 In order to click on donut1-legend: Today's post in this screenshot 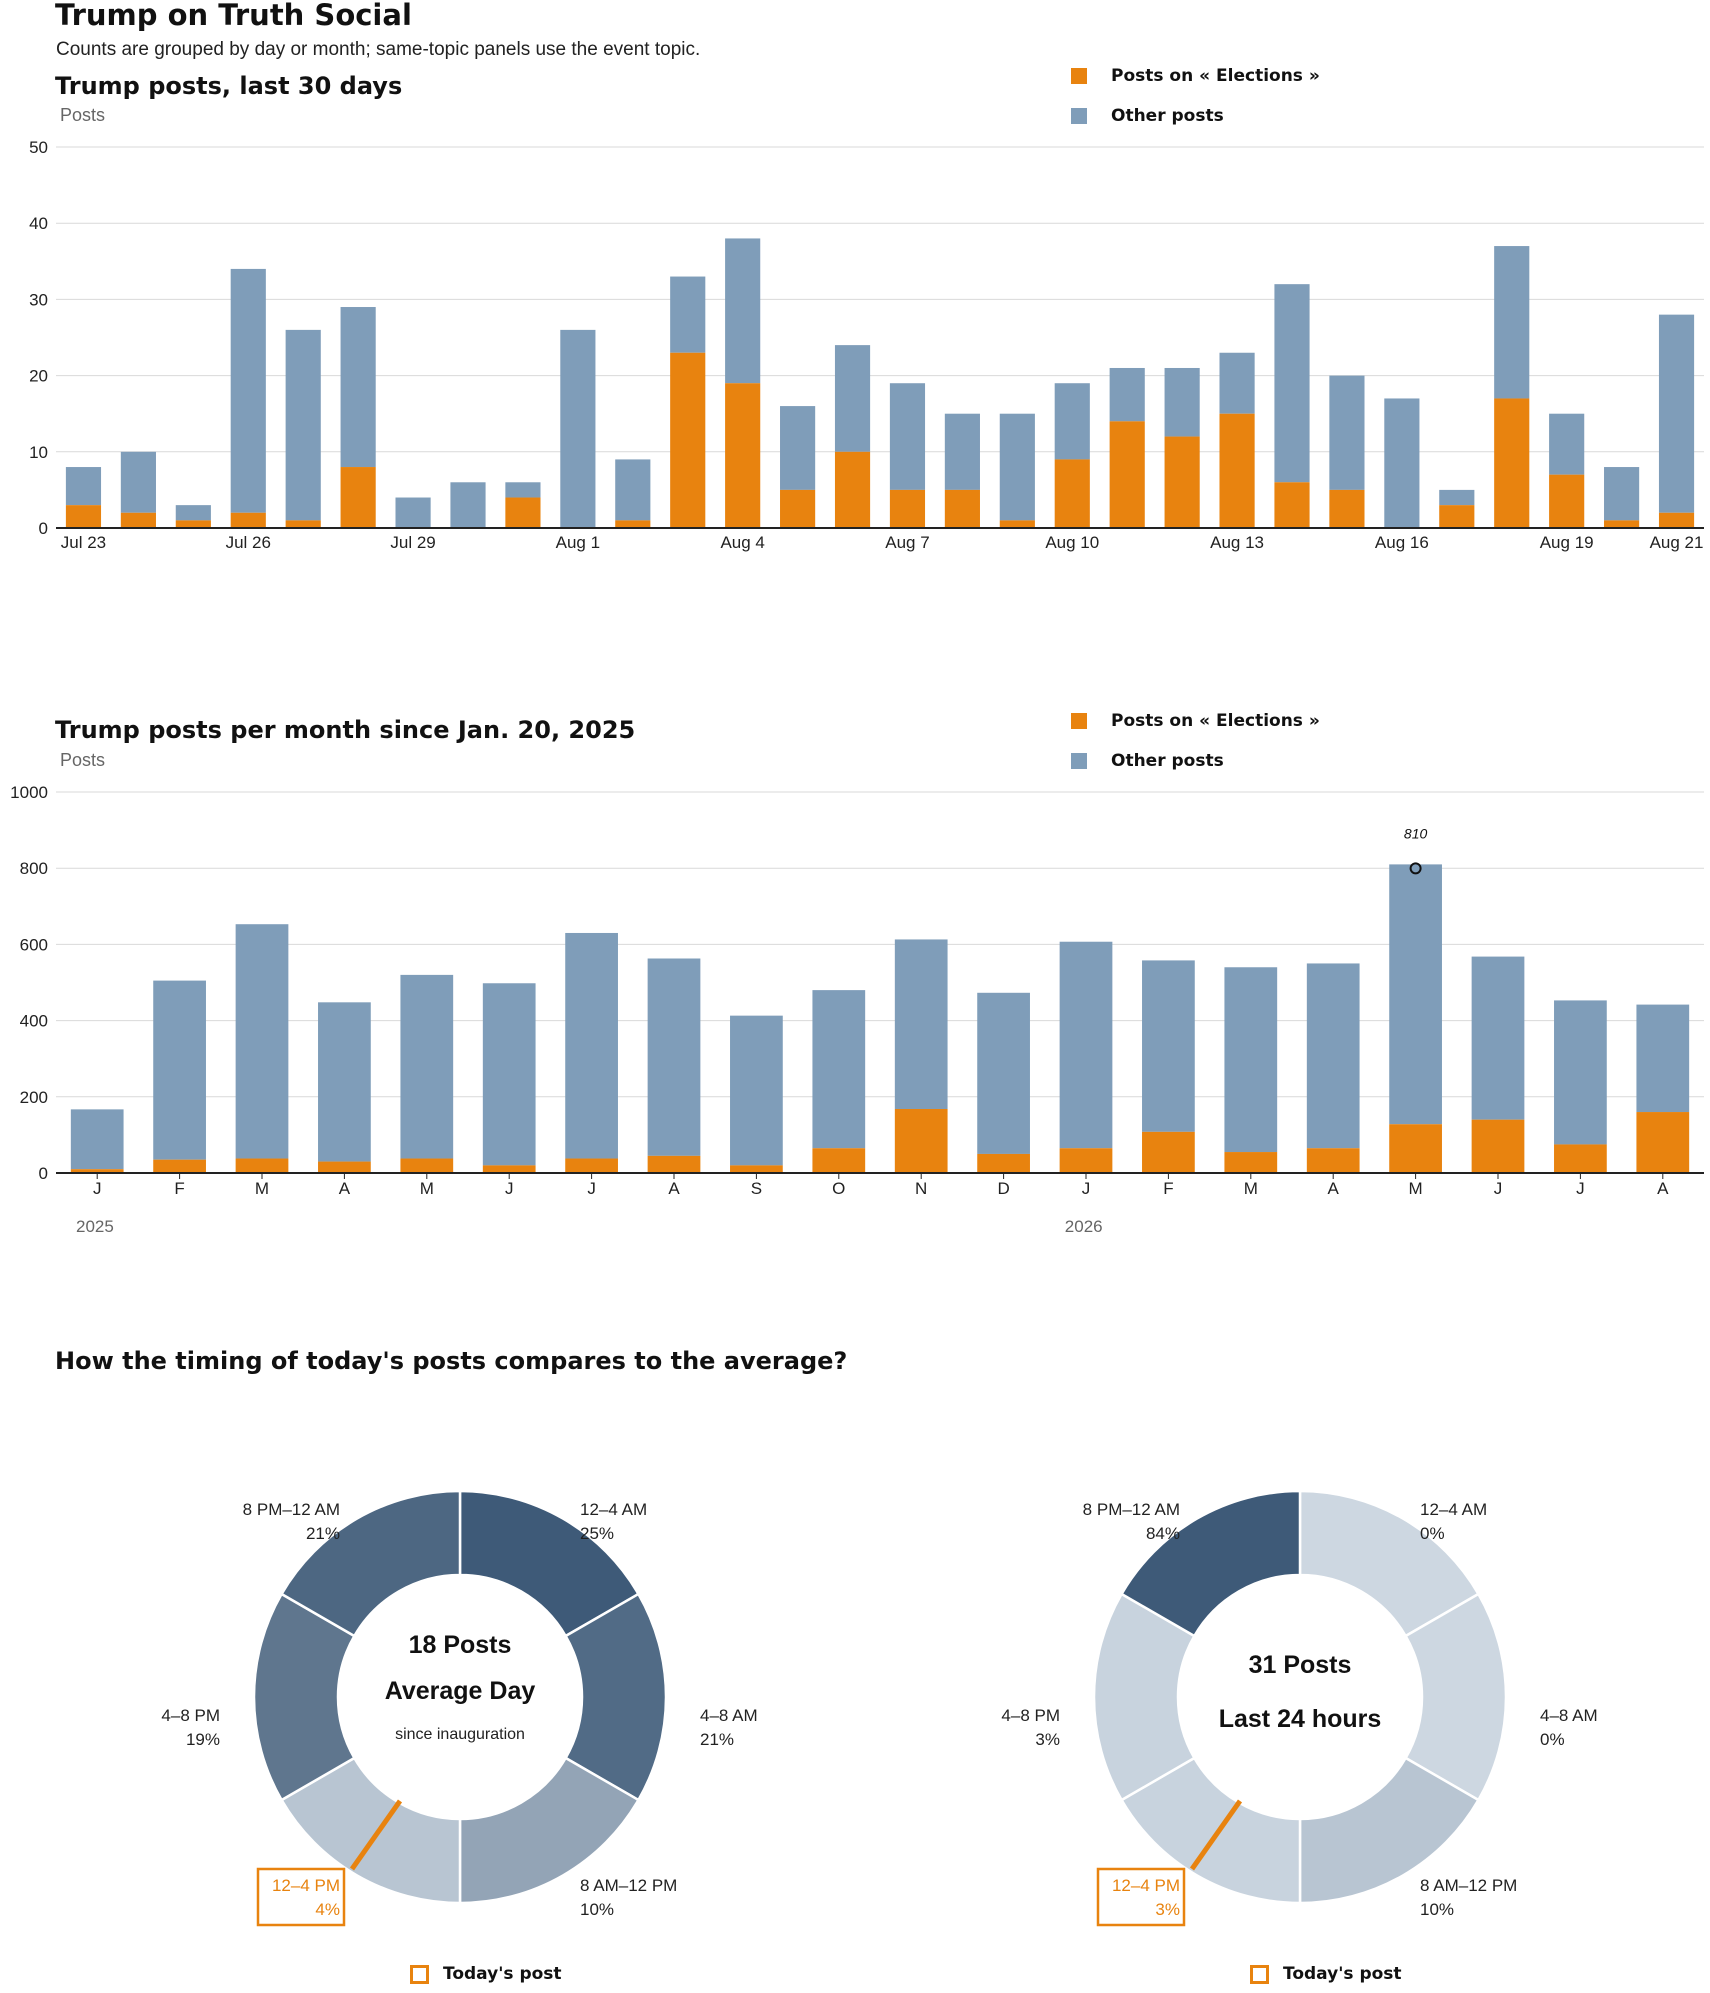, I will do `click(486, 1974)`.